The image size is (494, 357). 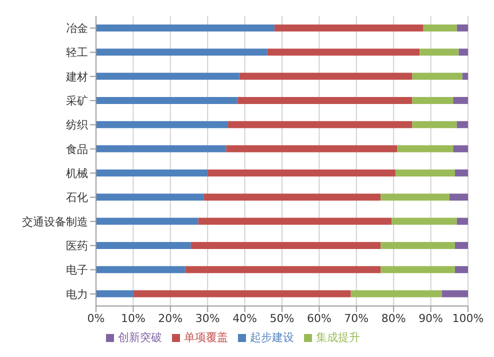 I want to click on x-tick-label: 70%, so click(x=356, y=318).